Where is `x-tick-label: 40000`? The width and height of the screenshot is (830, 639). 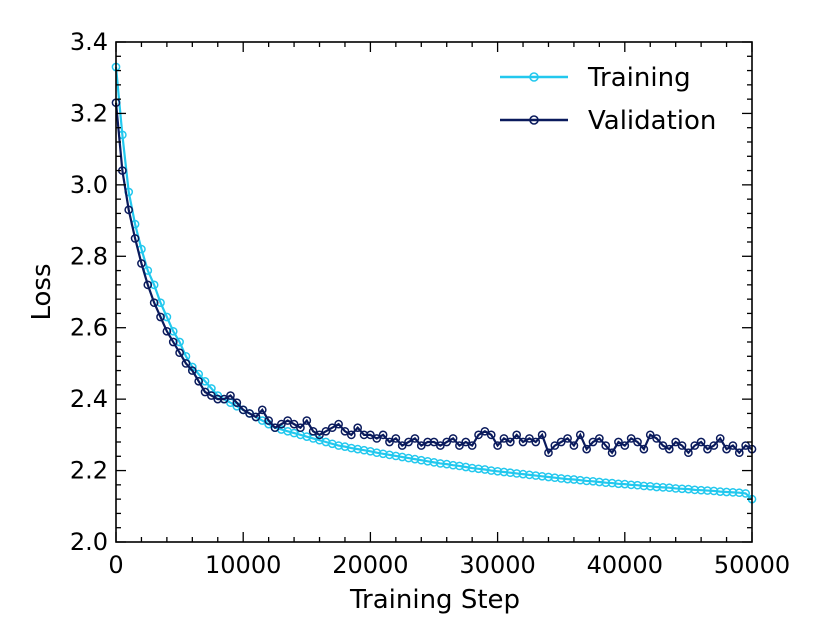
x-tick-label: 40000 is located at coordinates (625, 565).